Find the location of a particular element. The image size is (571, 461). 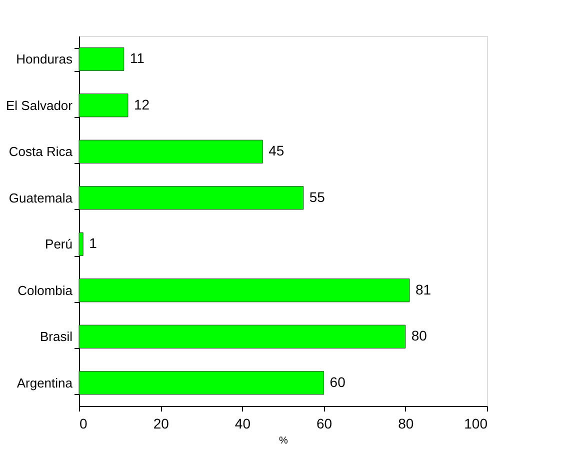

y-tick-label: El Salvador is located at coordinates (40, 105).